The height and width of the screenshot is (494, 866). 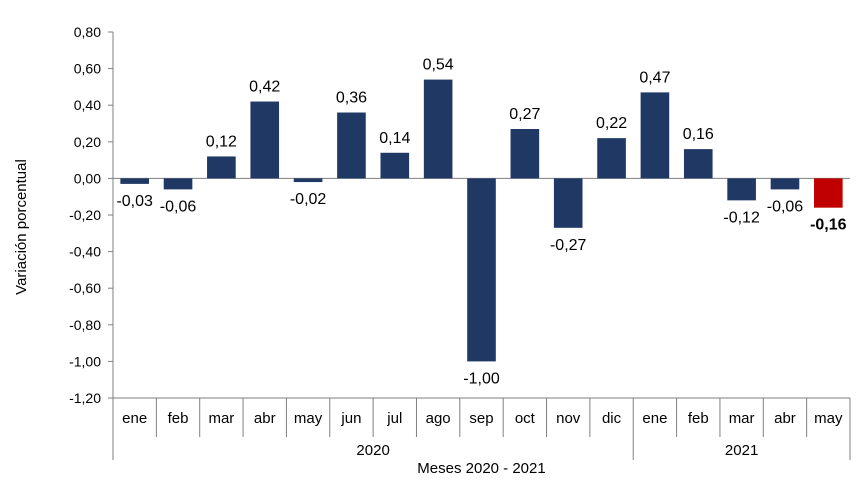 I want to click on data-label: -0,16, so click(x=828, y=225).